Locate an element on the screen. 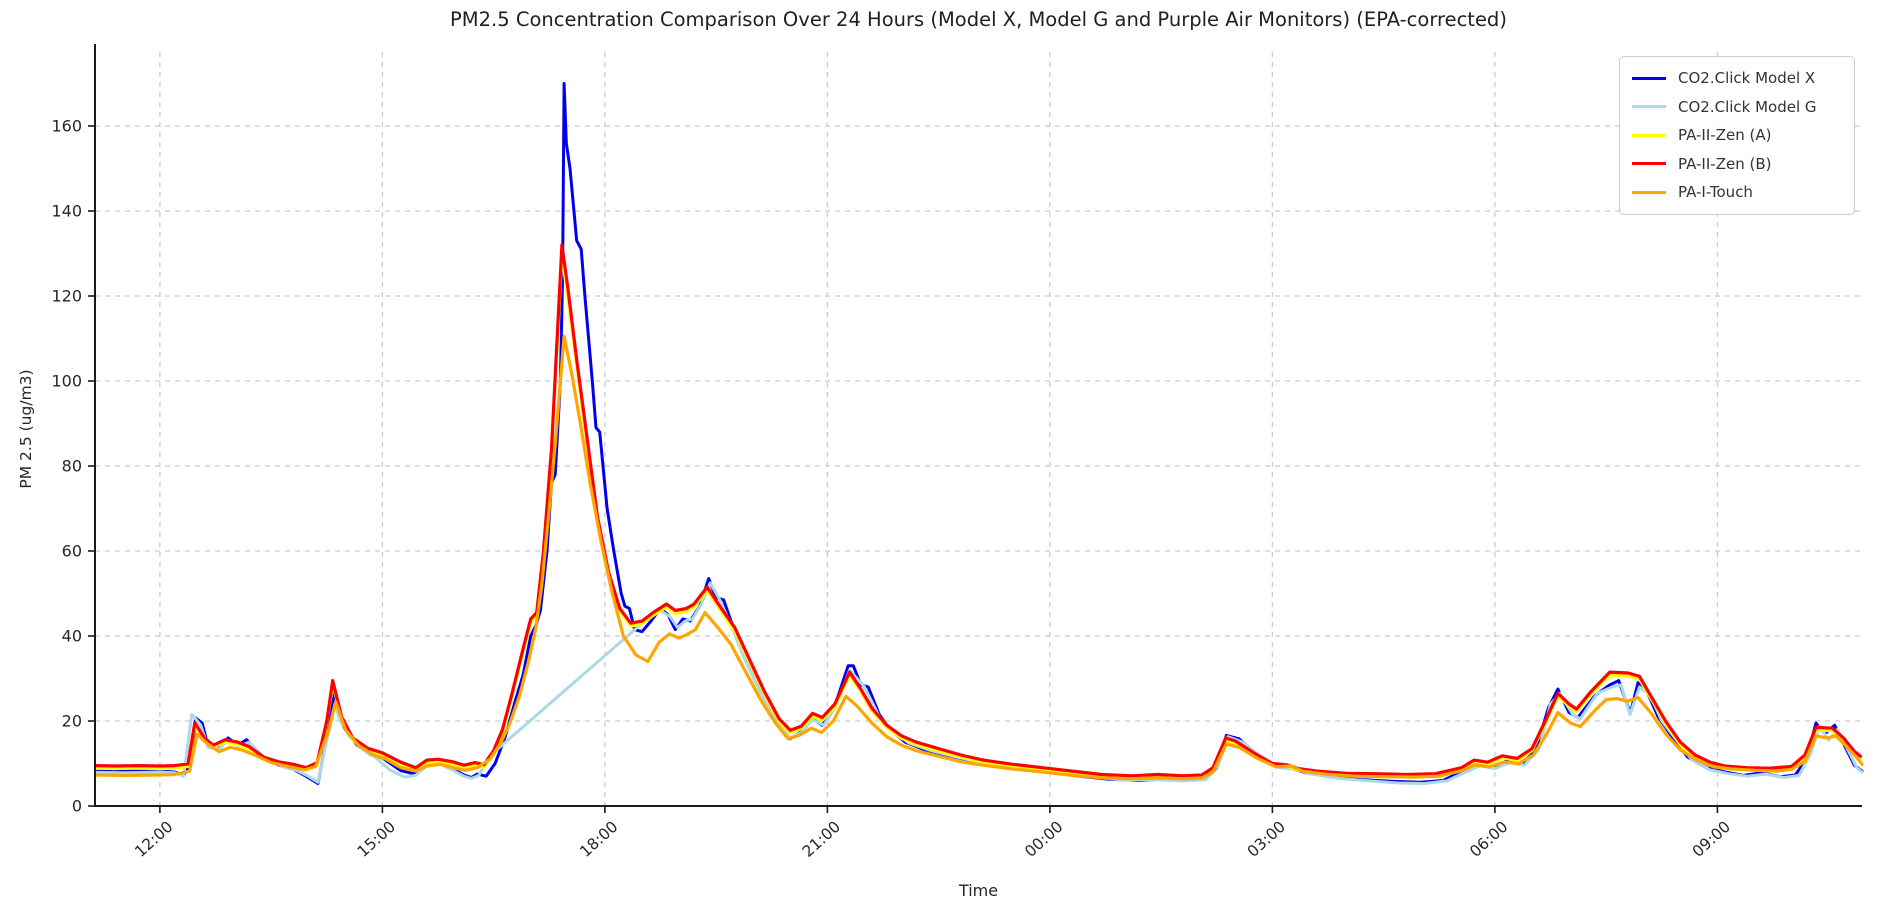 The height and width of the screenshot is (916, 1880). x-tick-label: 00:00 is located at coordinates (1043, 839).